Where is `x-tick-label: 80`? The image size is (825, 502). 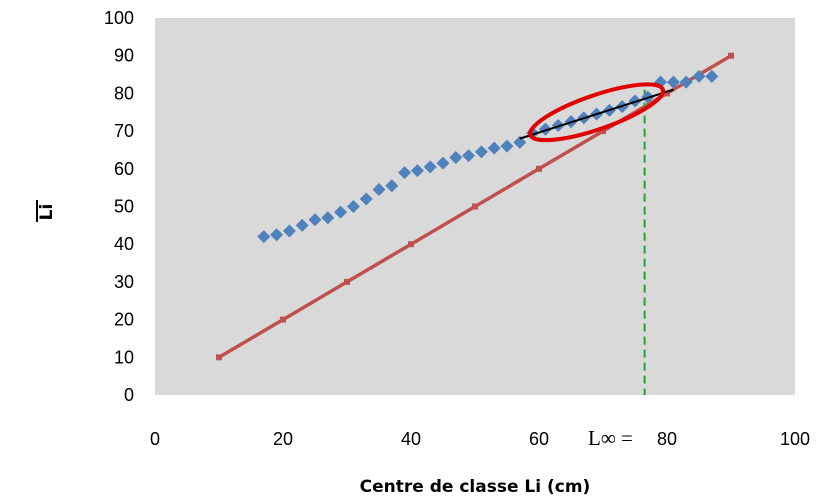 x-tick-label: 80 is located at coordinates (667, 439).